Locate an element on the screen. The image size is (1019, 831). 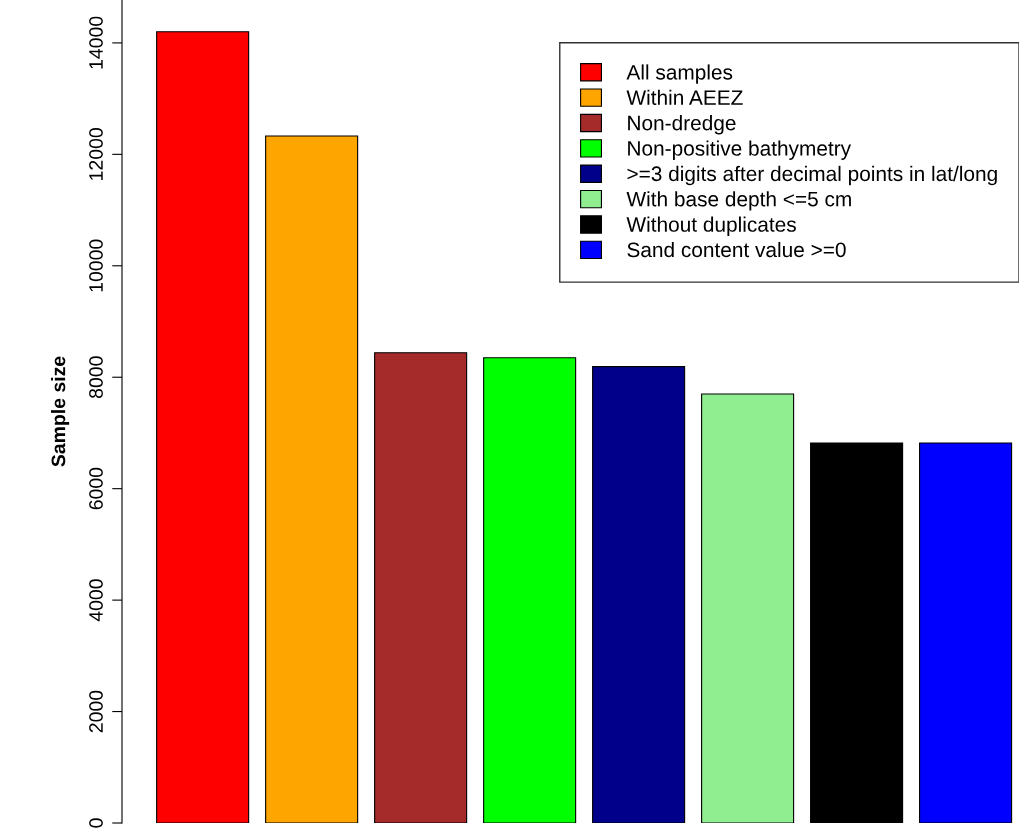
y-tick-label: 0 is located at coordinates (96, 823).